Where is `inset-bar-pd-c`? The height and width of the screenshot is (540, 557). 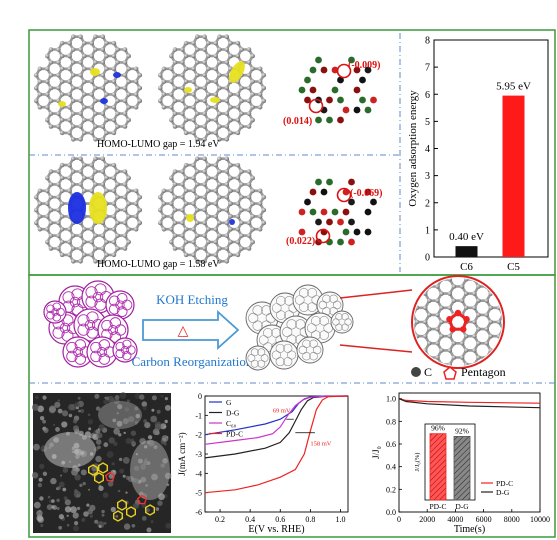 inset-bar-pd-c is located at coordinates (438, 467).